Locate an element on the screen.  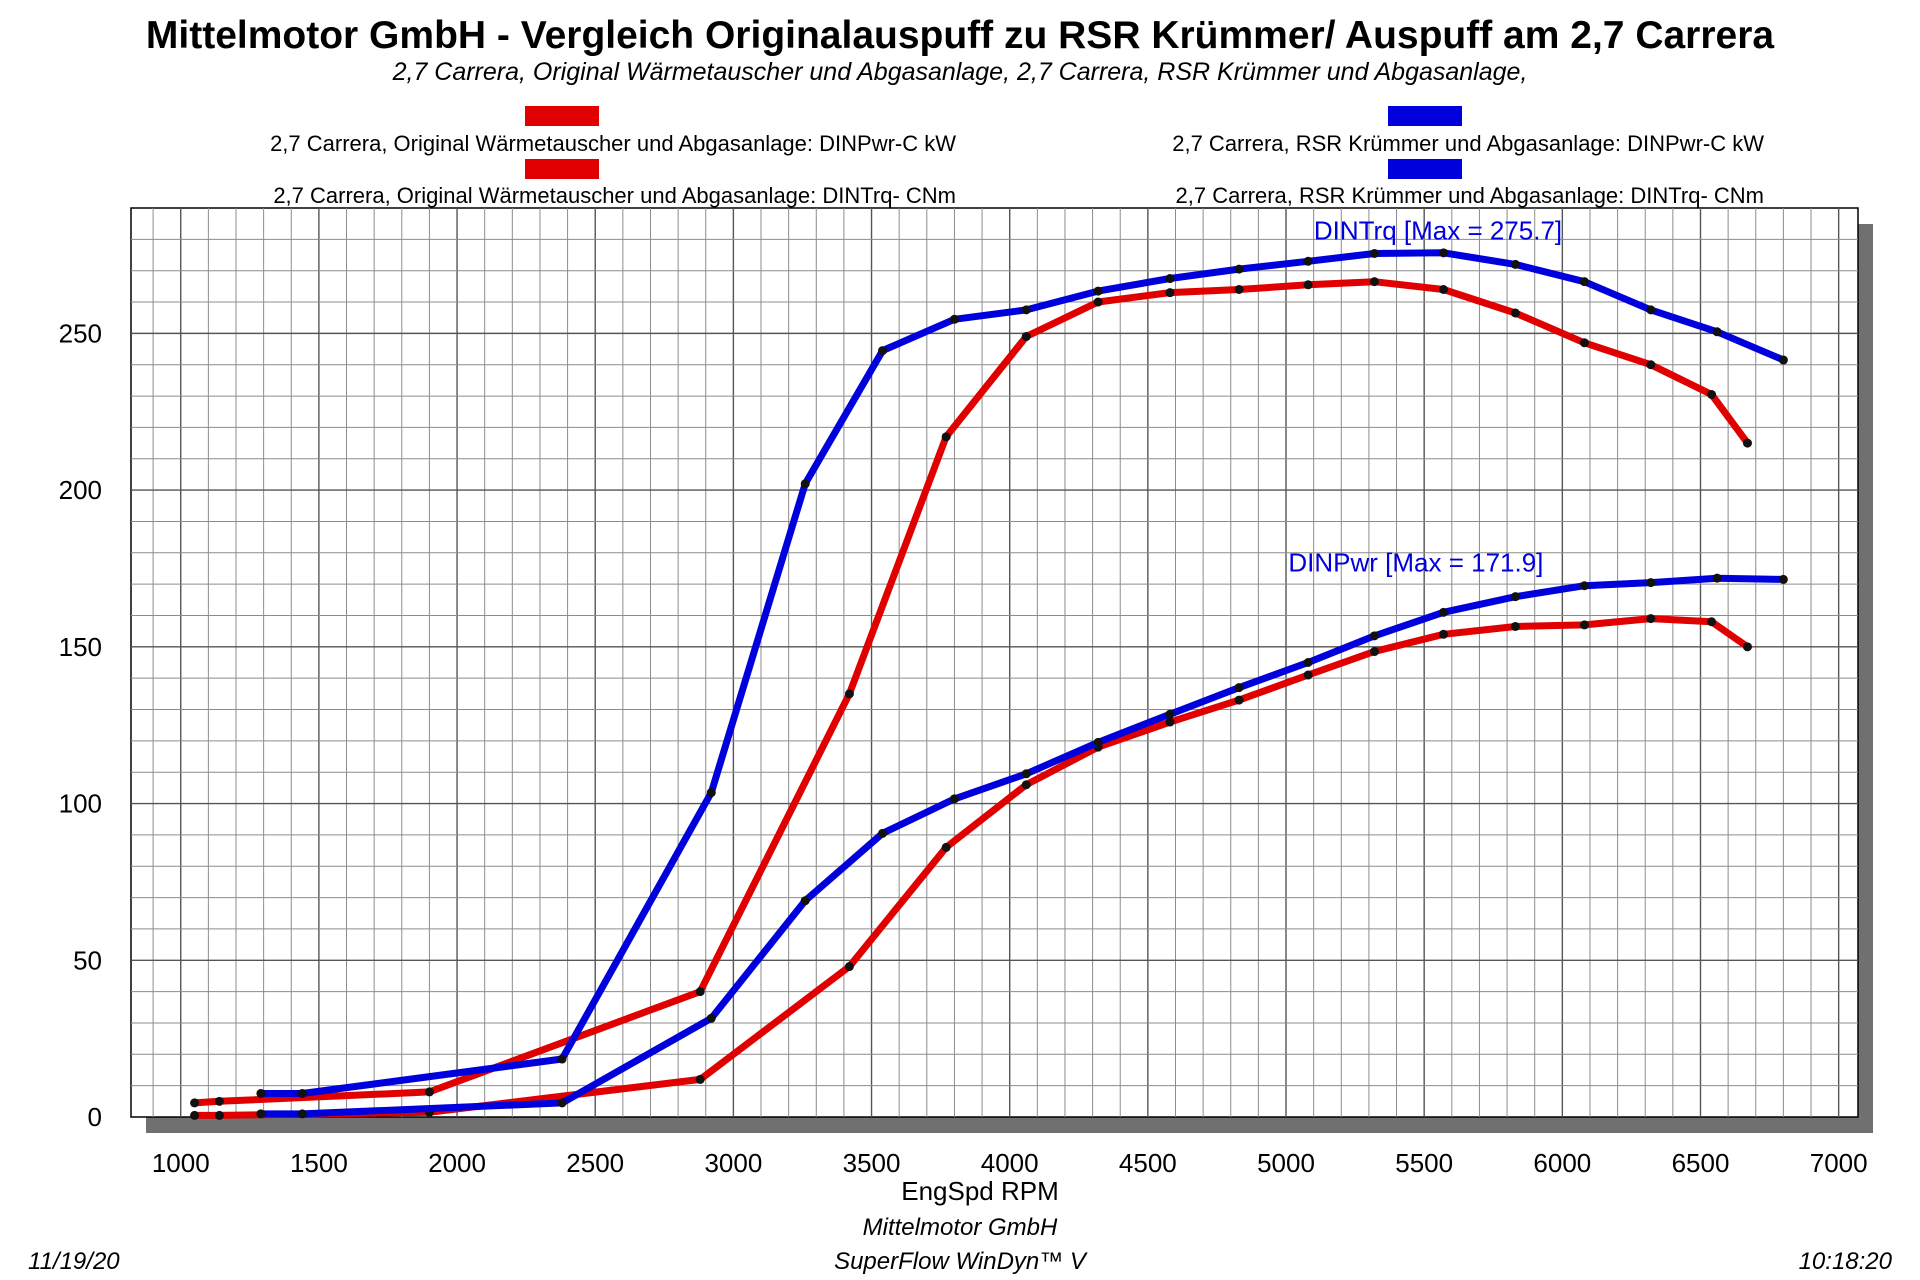
x-tick-label: 1500 is located at coordinates (319, 1163).